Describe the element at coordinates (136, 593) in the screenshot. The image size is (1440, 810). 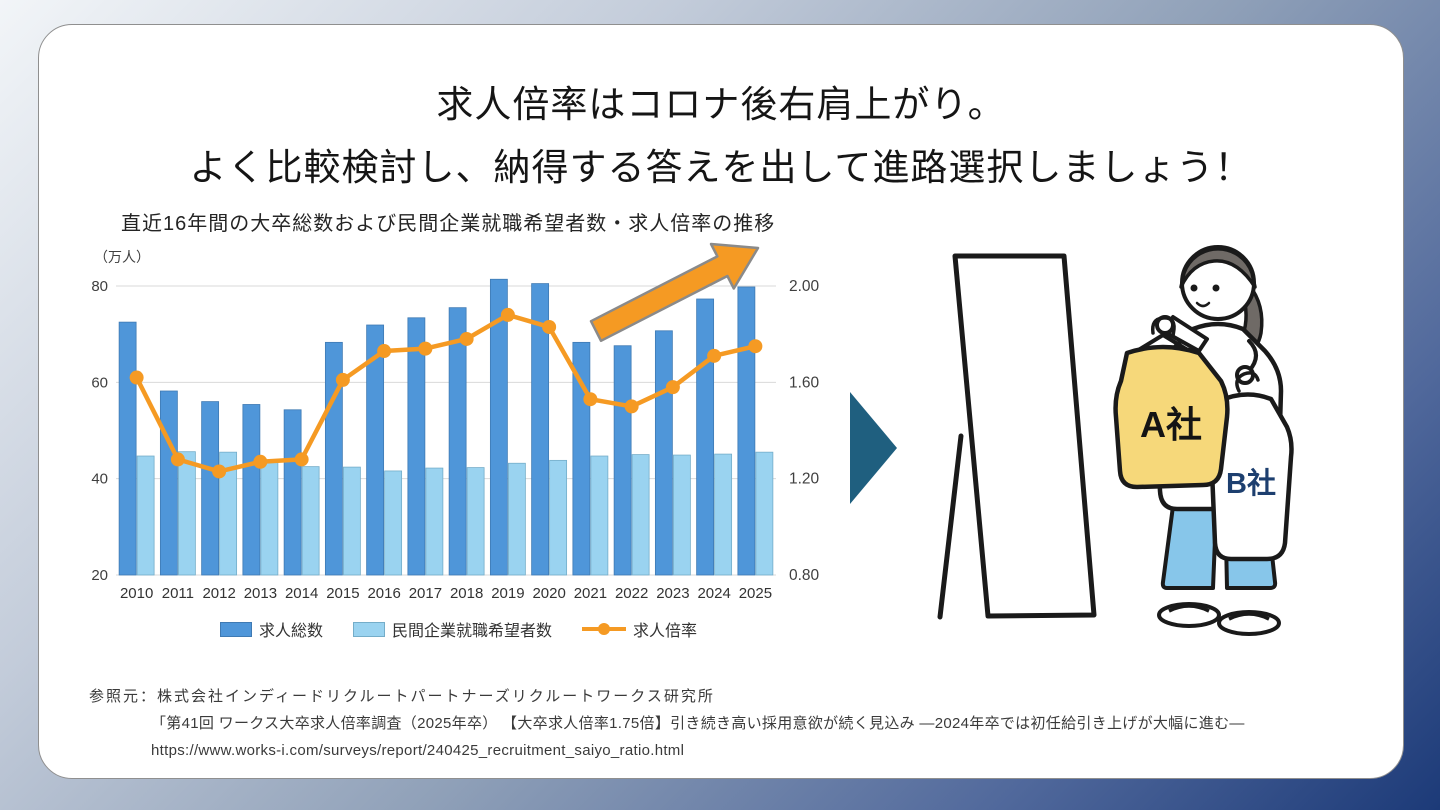
I see `x-axis-label: 2010` at that location.